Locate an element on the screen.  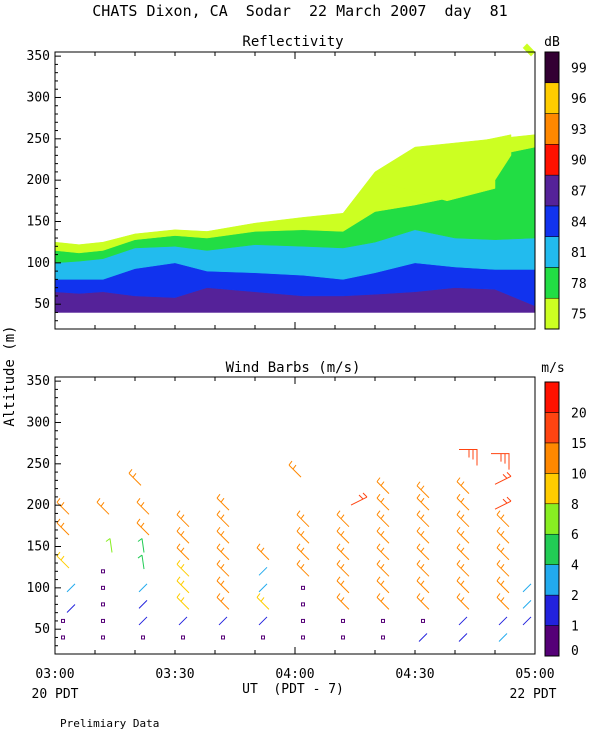
wind-ytick-label: 150 is located at coordinates (38, 547).